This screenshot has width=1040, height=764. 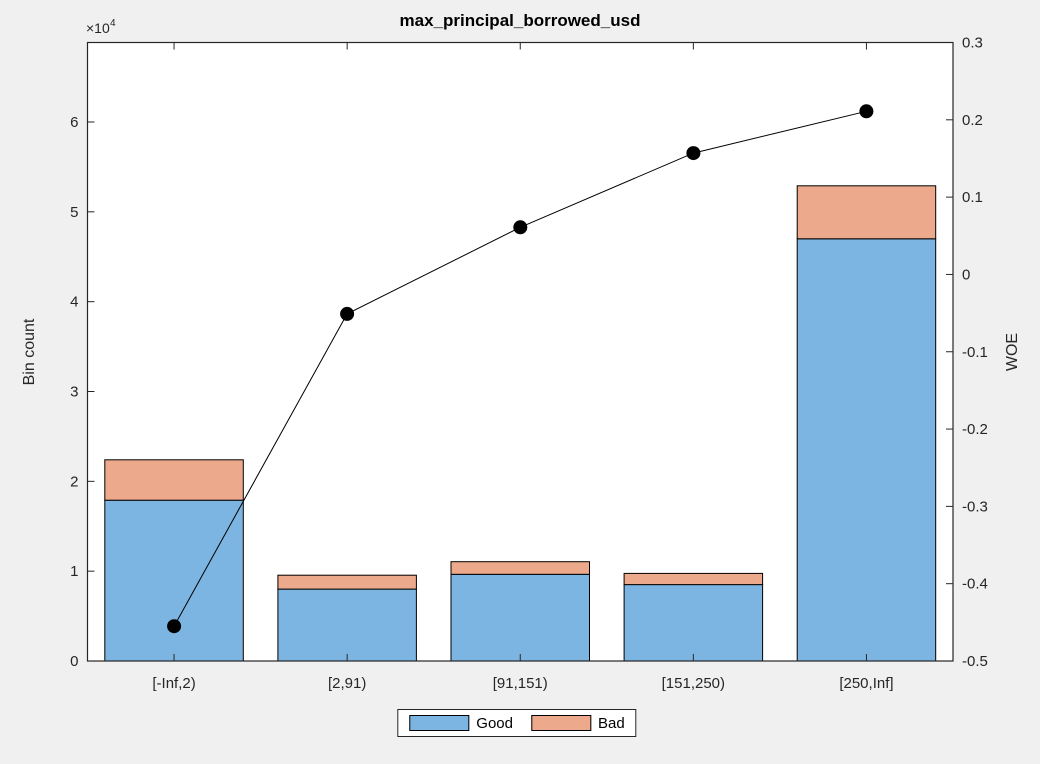 What do you see at coordinates (74, 661) in the screenshot?
I see `left-tick-label: 0` at bounding box center [74, 661].